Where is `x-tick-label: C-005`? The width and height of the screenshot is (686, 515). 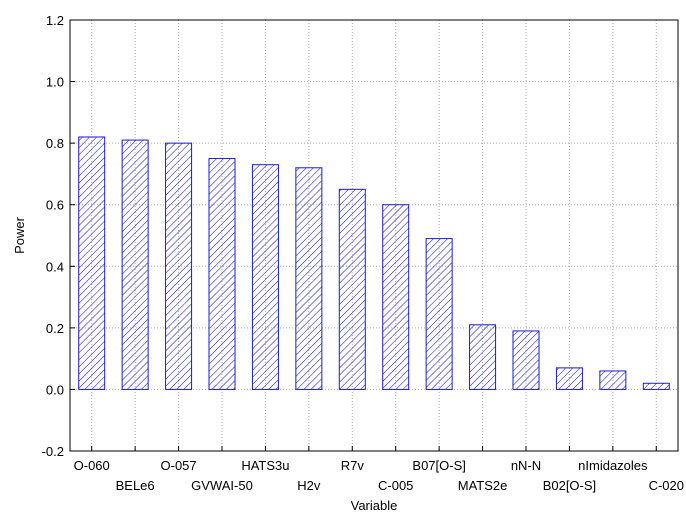
x-tick-label: C-005 is located at coordinates (395, 485).